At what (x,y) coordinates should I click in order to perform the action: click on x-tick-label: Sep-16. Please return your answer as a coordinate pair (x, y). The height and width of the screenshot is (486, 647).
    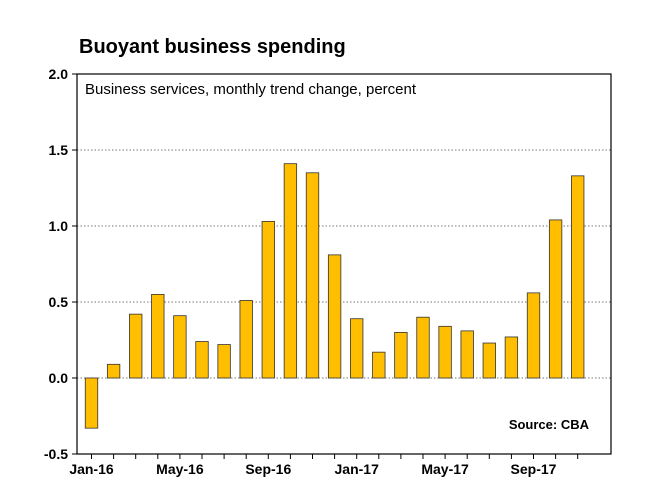
    Looking at the image, I should click on (268, 469).